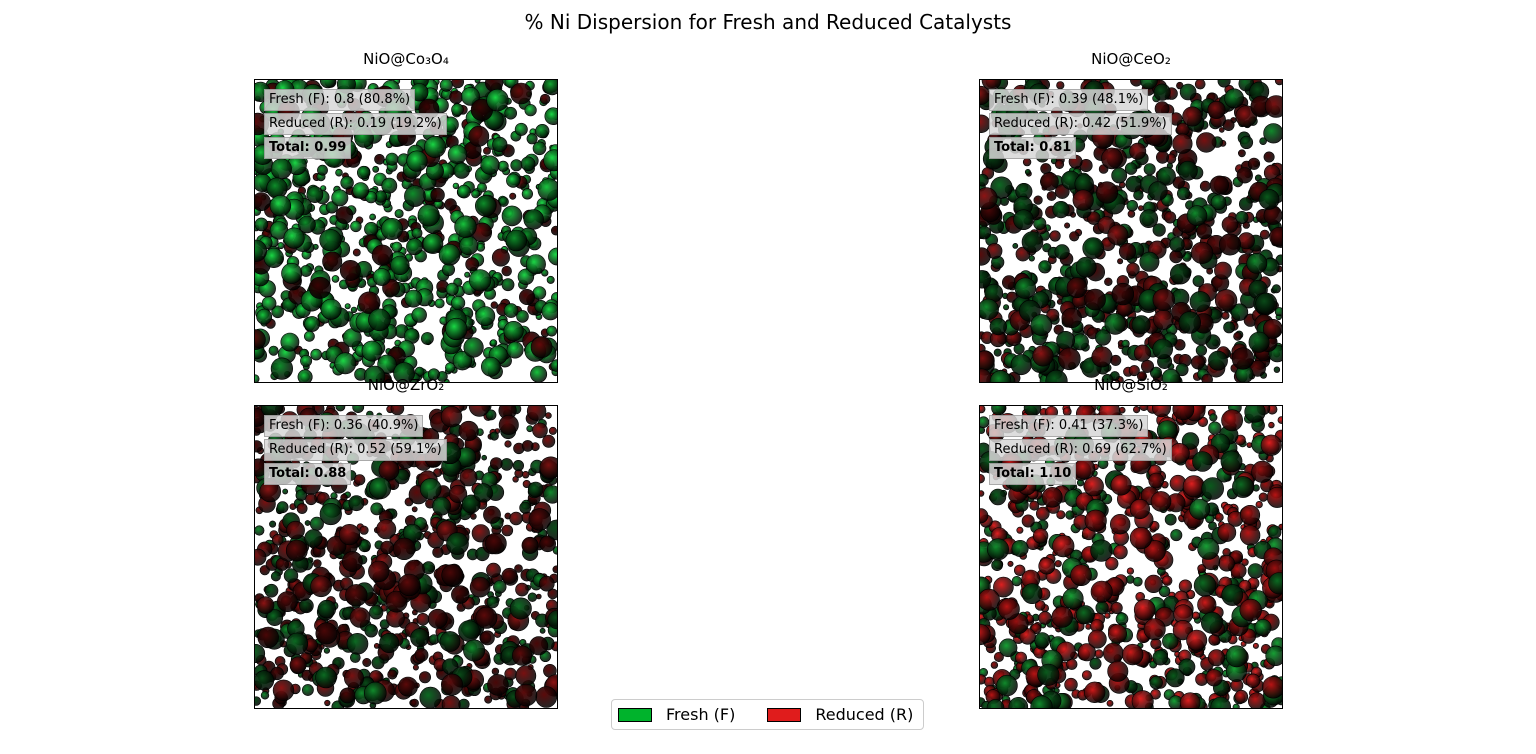 The width and height of the screenshot is (1536, 754). What do you see at coordinates (1131, 231) in the screenshot?
I see `particle-svg` at bounding box center [1131, 231].